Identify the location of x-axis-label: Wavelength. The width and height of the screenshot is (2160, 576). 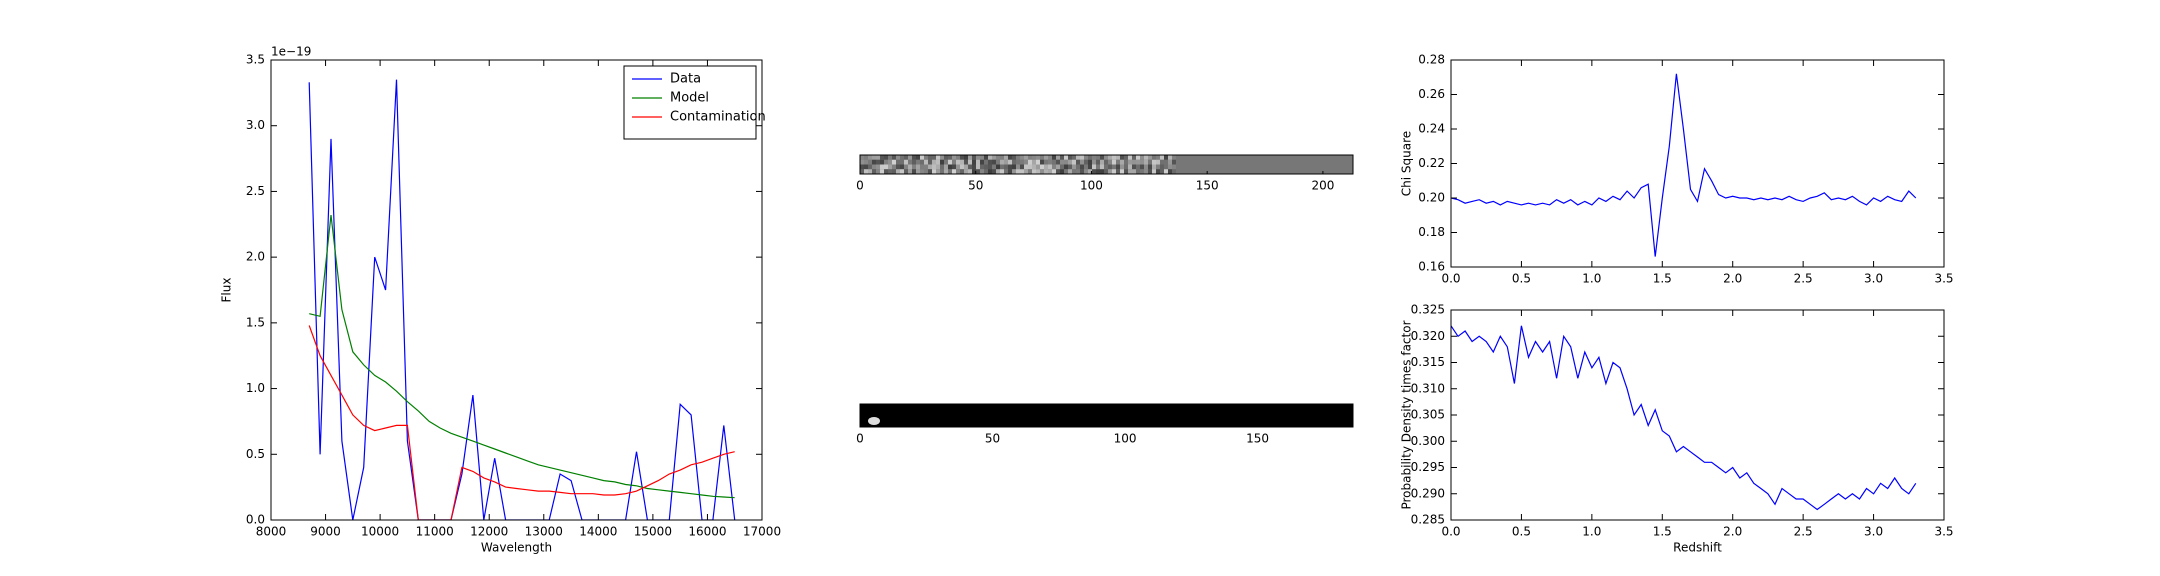
(516, 548).